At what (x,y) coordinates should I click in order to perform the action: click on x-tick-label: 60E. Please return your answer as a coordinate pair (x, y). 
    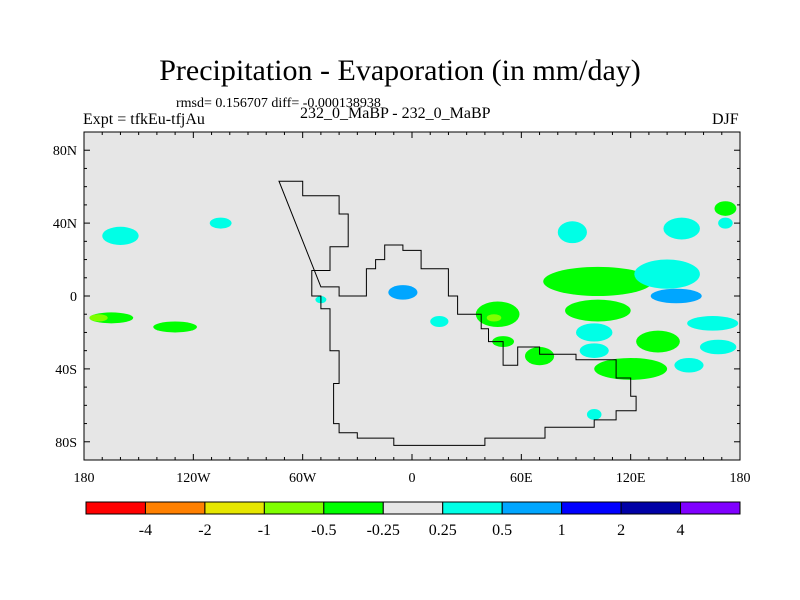
    Looking at the image, I should click on (521, 478).